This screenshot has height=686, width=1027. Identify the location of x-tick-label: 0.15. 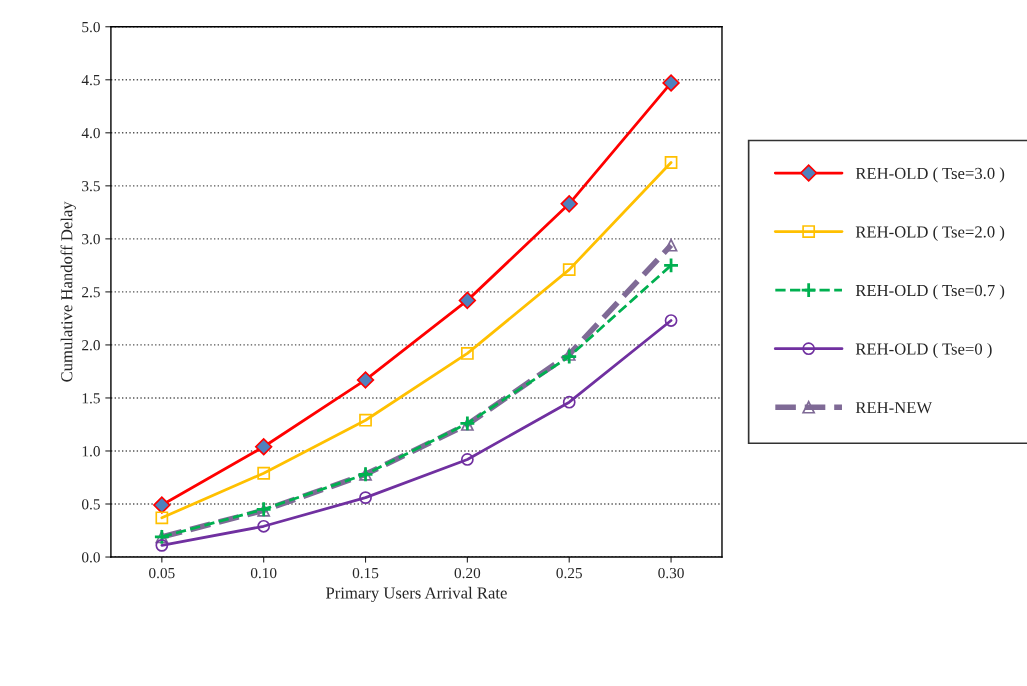
(365, 573).